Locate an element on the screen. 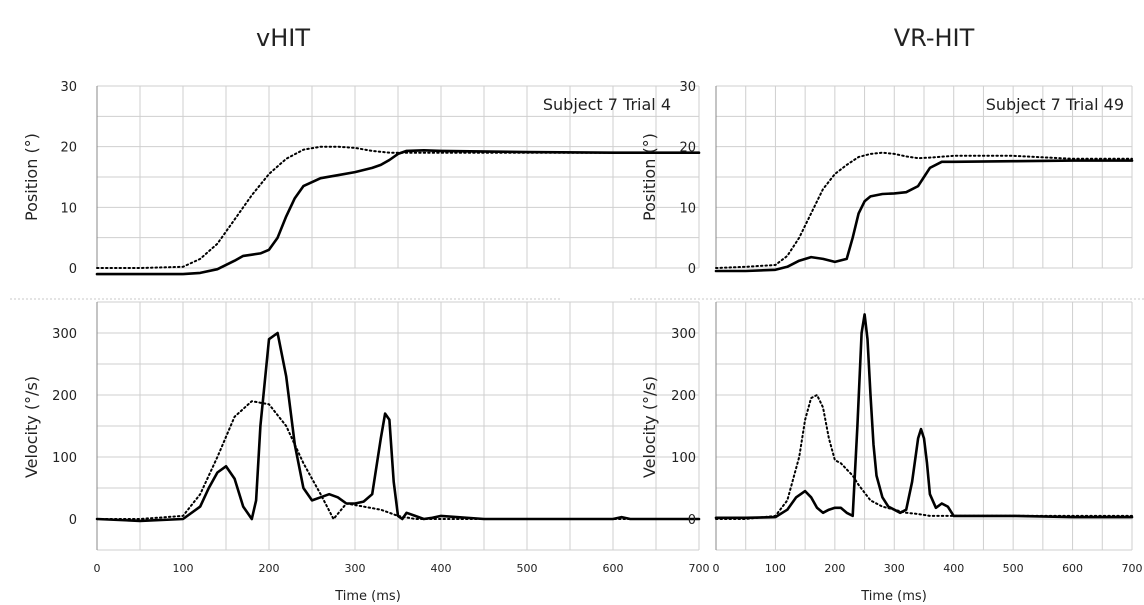 This screenshot has height=605, width=1144. chart-title: vHIT is located at coordinates (283, 38).